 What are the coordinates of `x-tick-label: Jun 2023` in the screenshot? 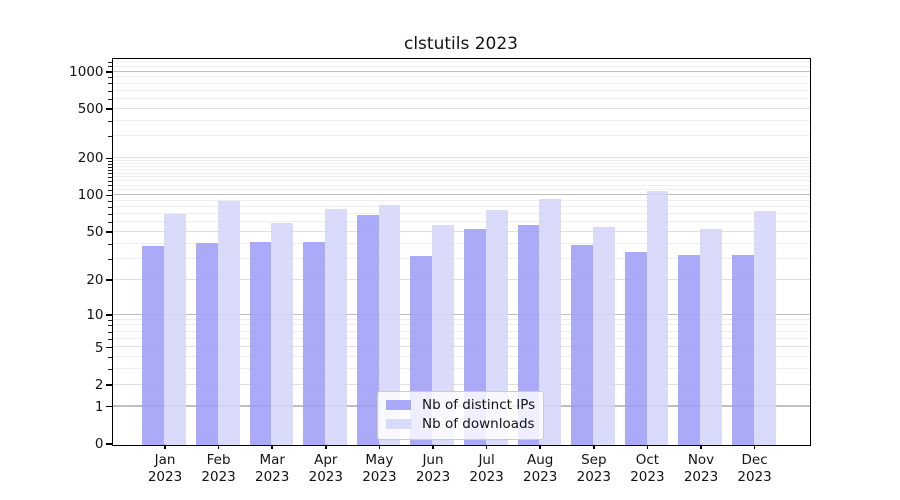 It's located at (433, 468).